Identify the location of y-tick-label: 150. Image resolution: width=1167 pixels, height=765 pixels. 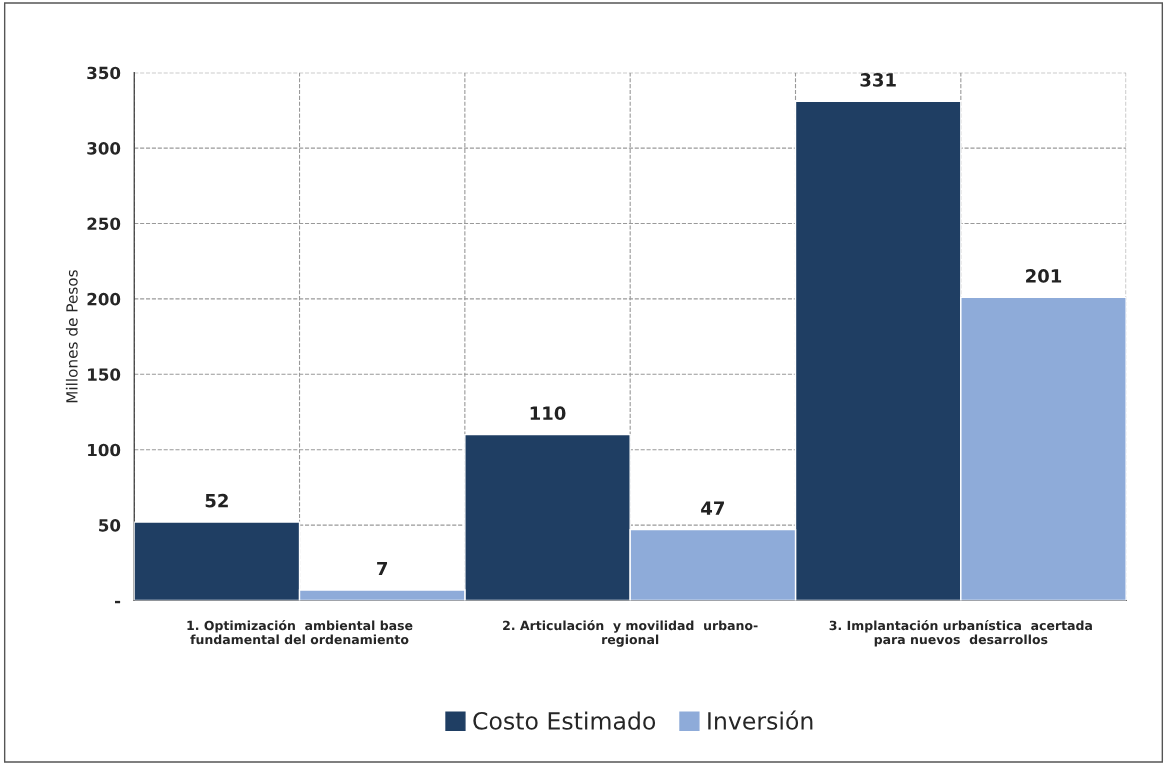
(104, 374).